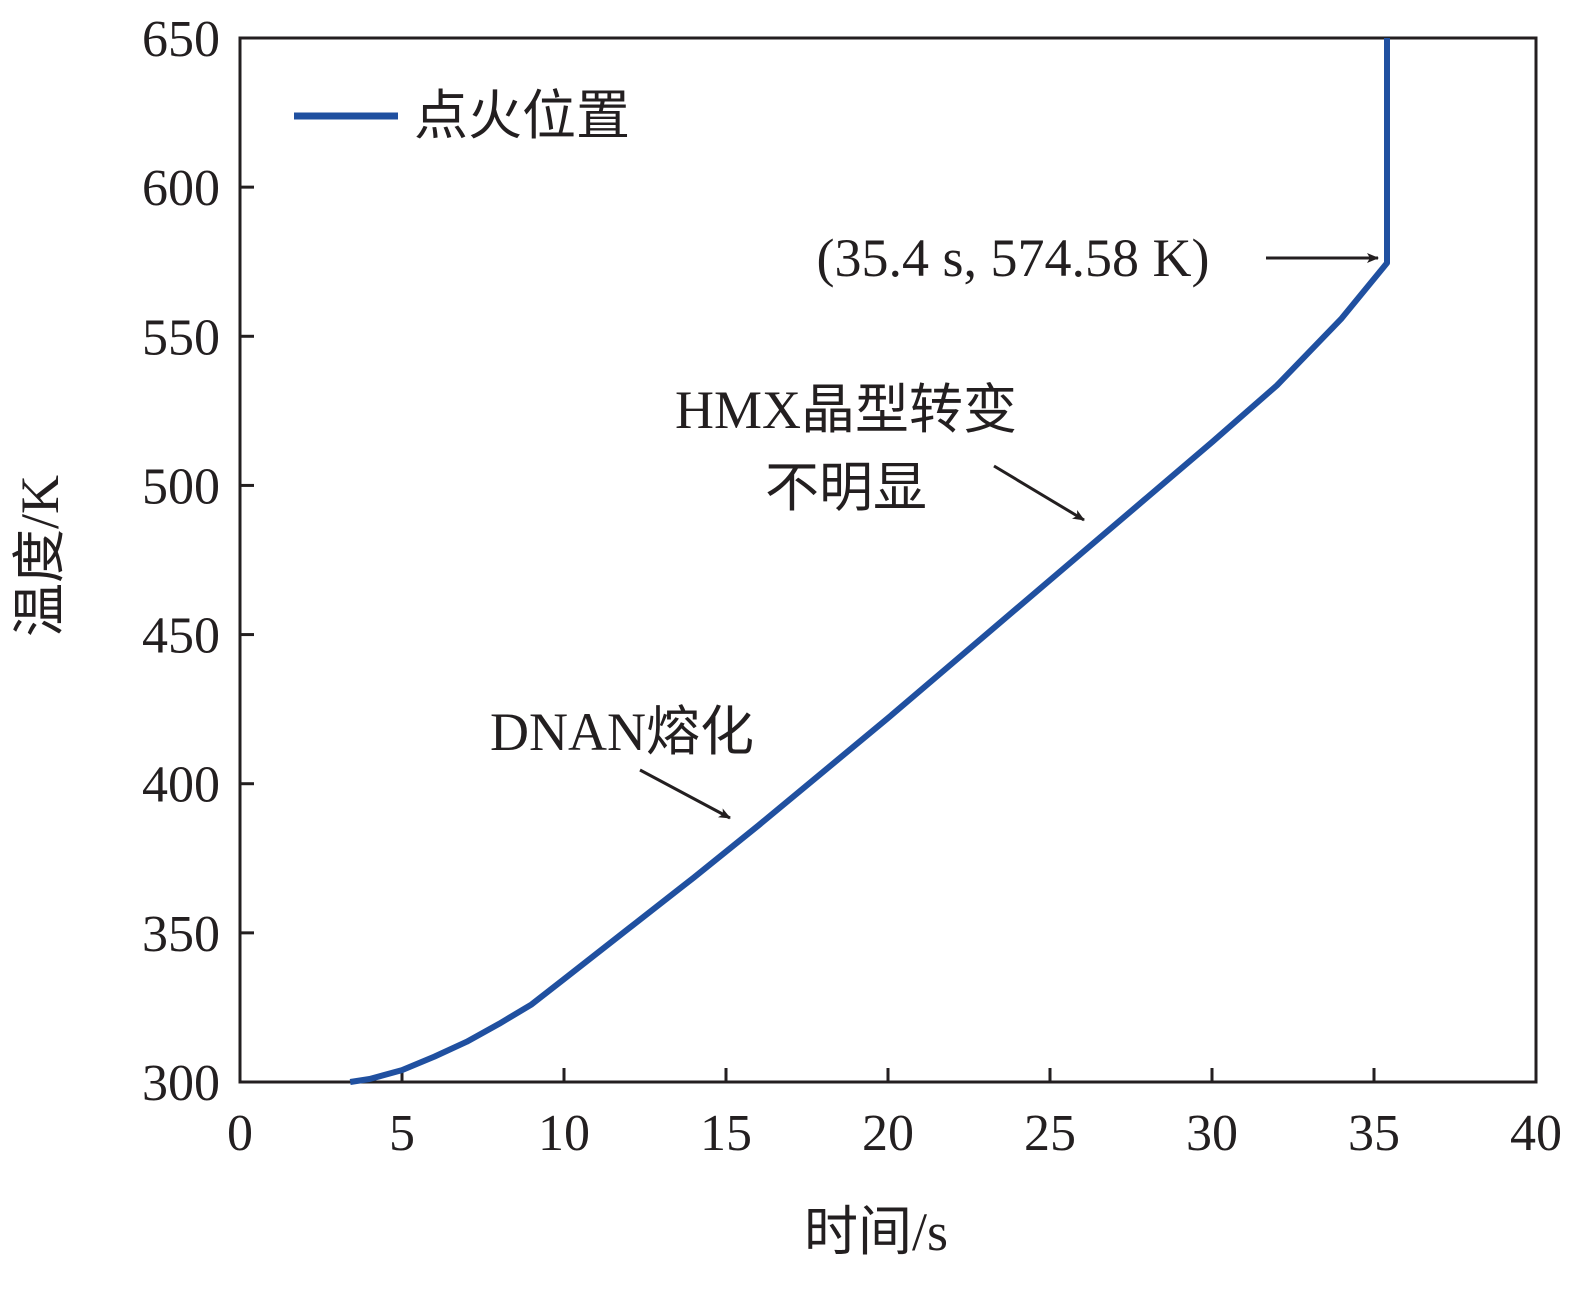 This screenshot has height=1291, width=1586. Describe the element at coordinates (1039, 493) in the screenshot. I see `annotation-hmx-arrow` at that location.